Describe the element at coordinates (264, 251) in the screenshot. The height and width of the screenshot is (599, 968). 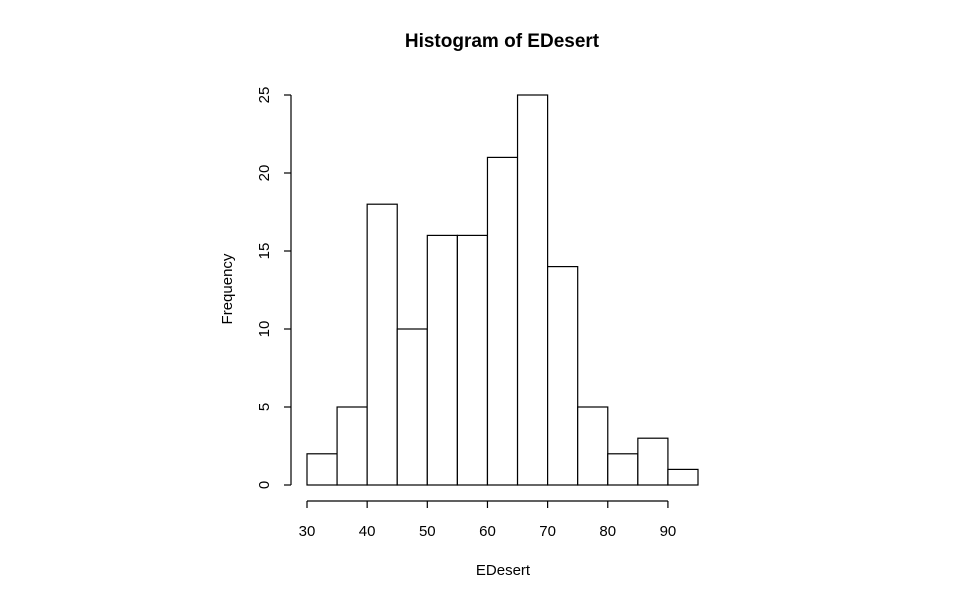
I see `y-tick-label-15: 15` at that location.